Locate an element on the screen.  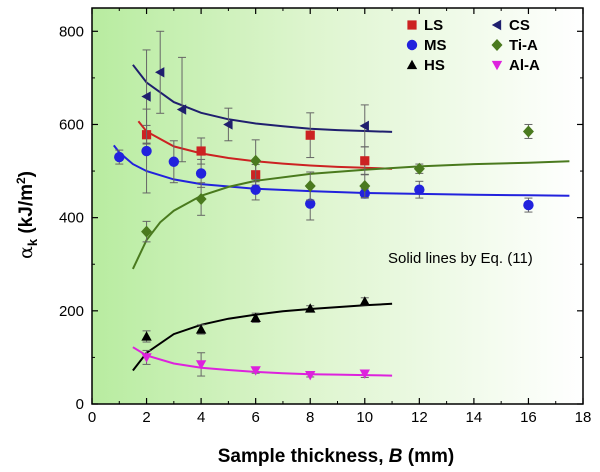
y-axis-superscript: 2 is located at coordinates (21, 180).